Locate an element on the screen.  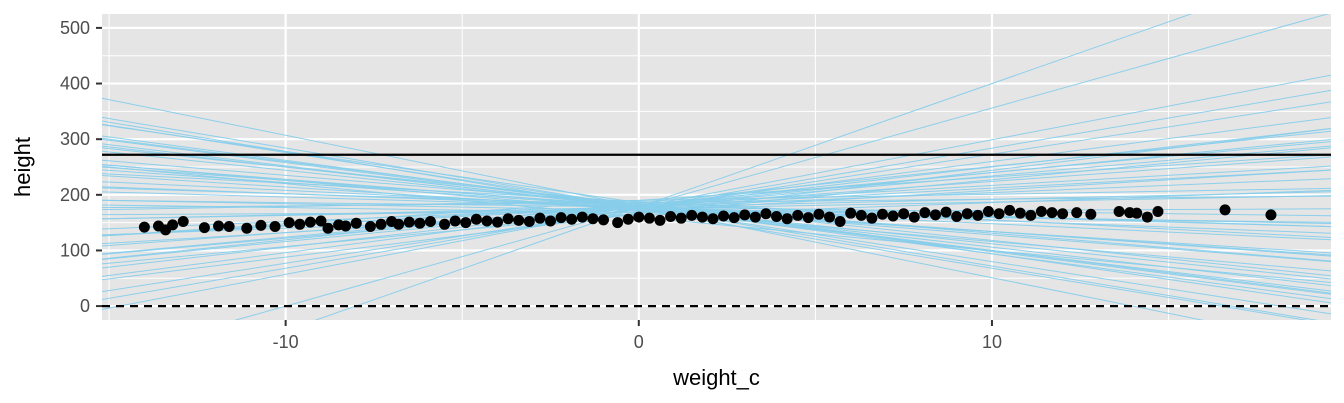
x-axis-title: weight_c is located at coordinates (716, 377).